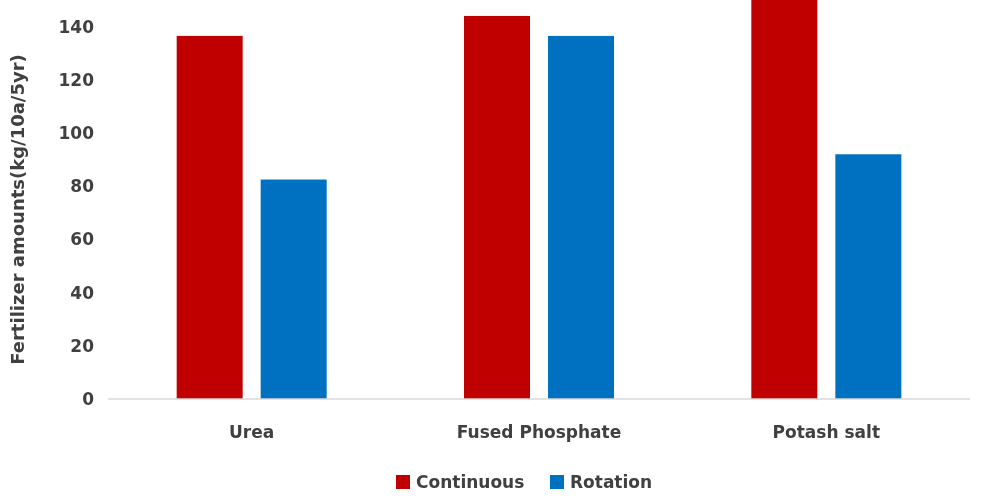  I want to click on x-tick-label: Potash salt, so click(826, 432).